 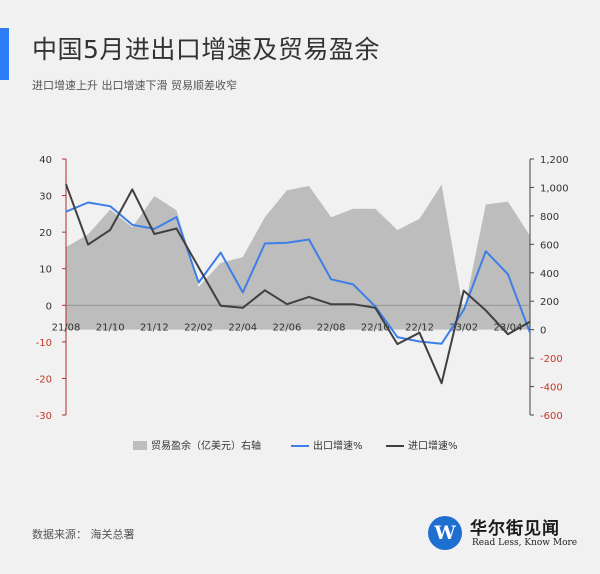 I want to click on data-source: 数据来源： 海关总署, so click(x=83, y=534).